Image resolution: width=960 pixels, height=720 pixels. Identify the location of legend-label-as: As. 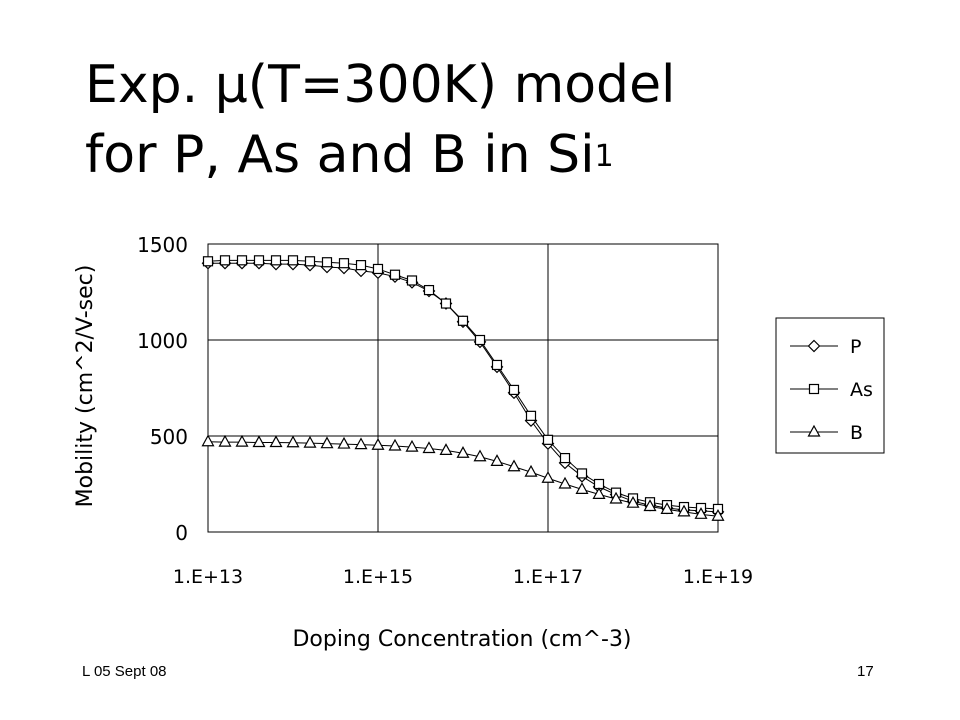
(861, 390).